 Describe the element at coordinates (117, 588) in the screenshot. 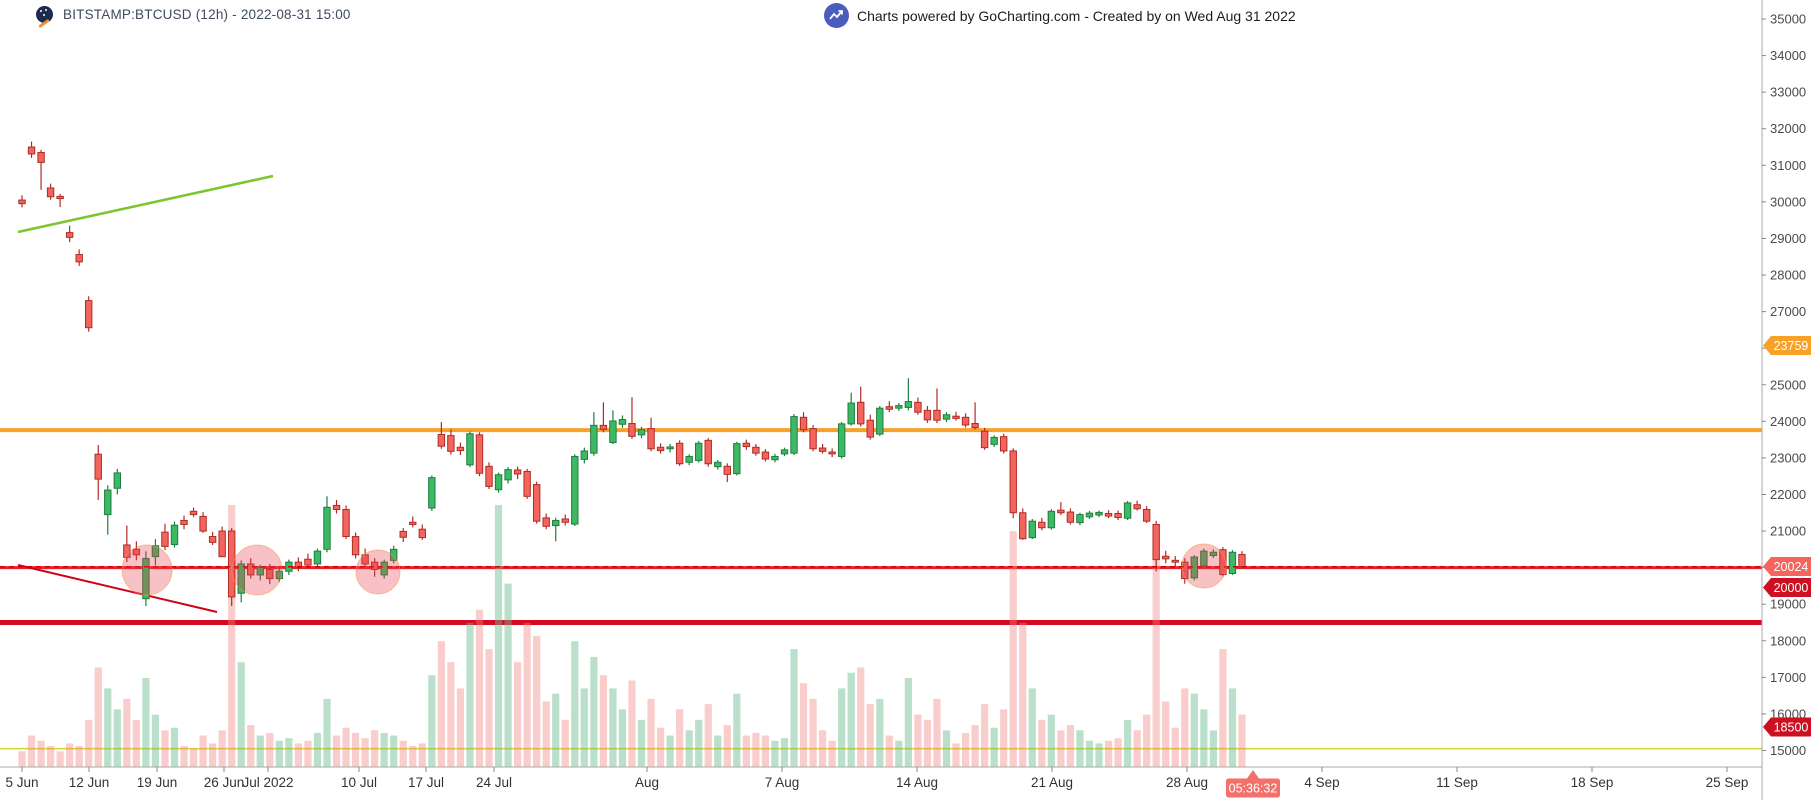

I see `red-trendline` at that location.